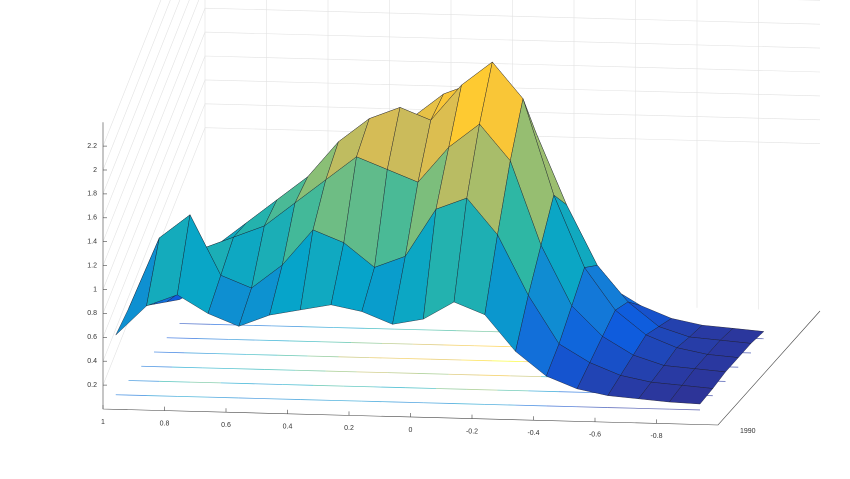 This screenshot has width=850, height=479. I want to click on z-tick-label: 0.8, so click(92, 313).